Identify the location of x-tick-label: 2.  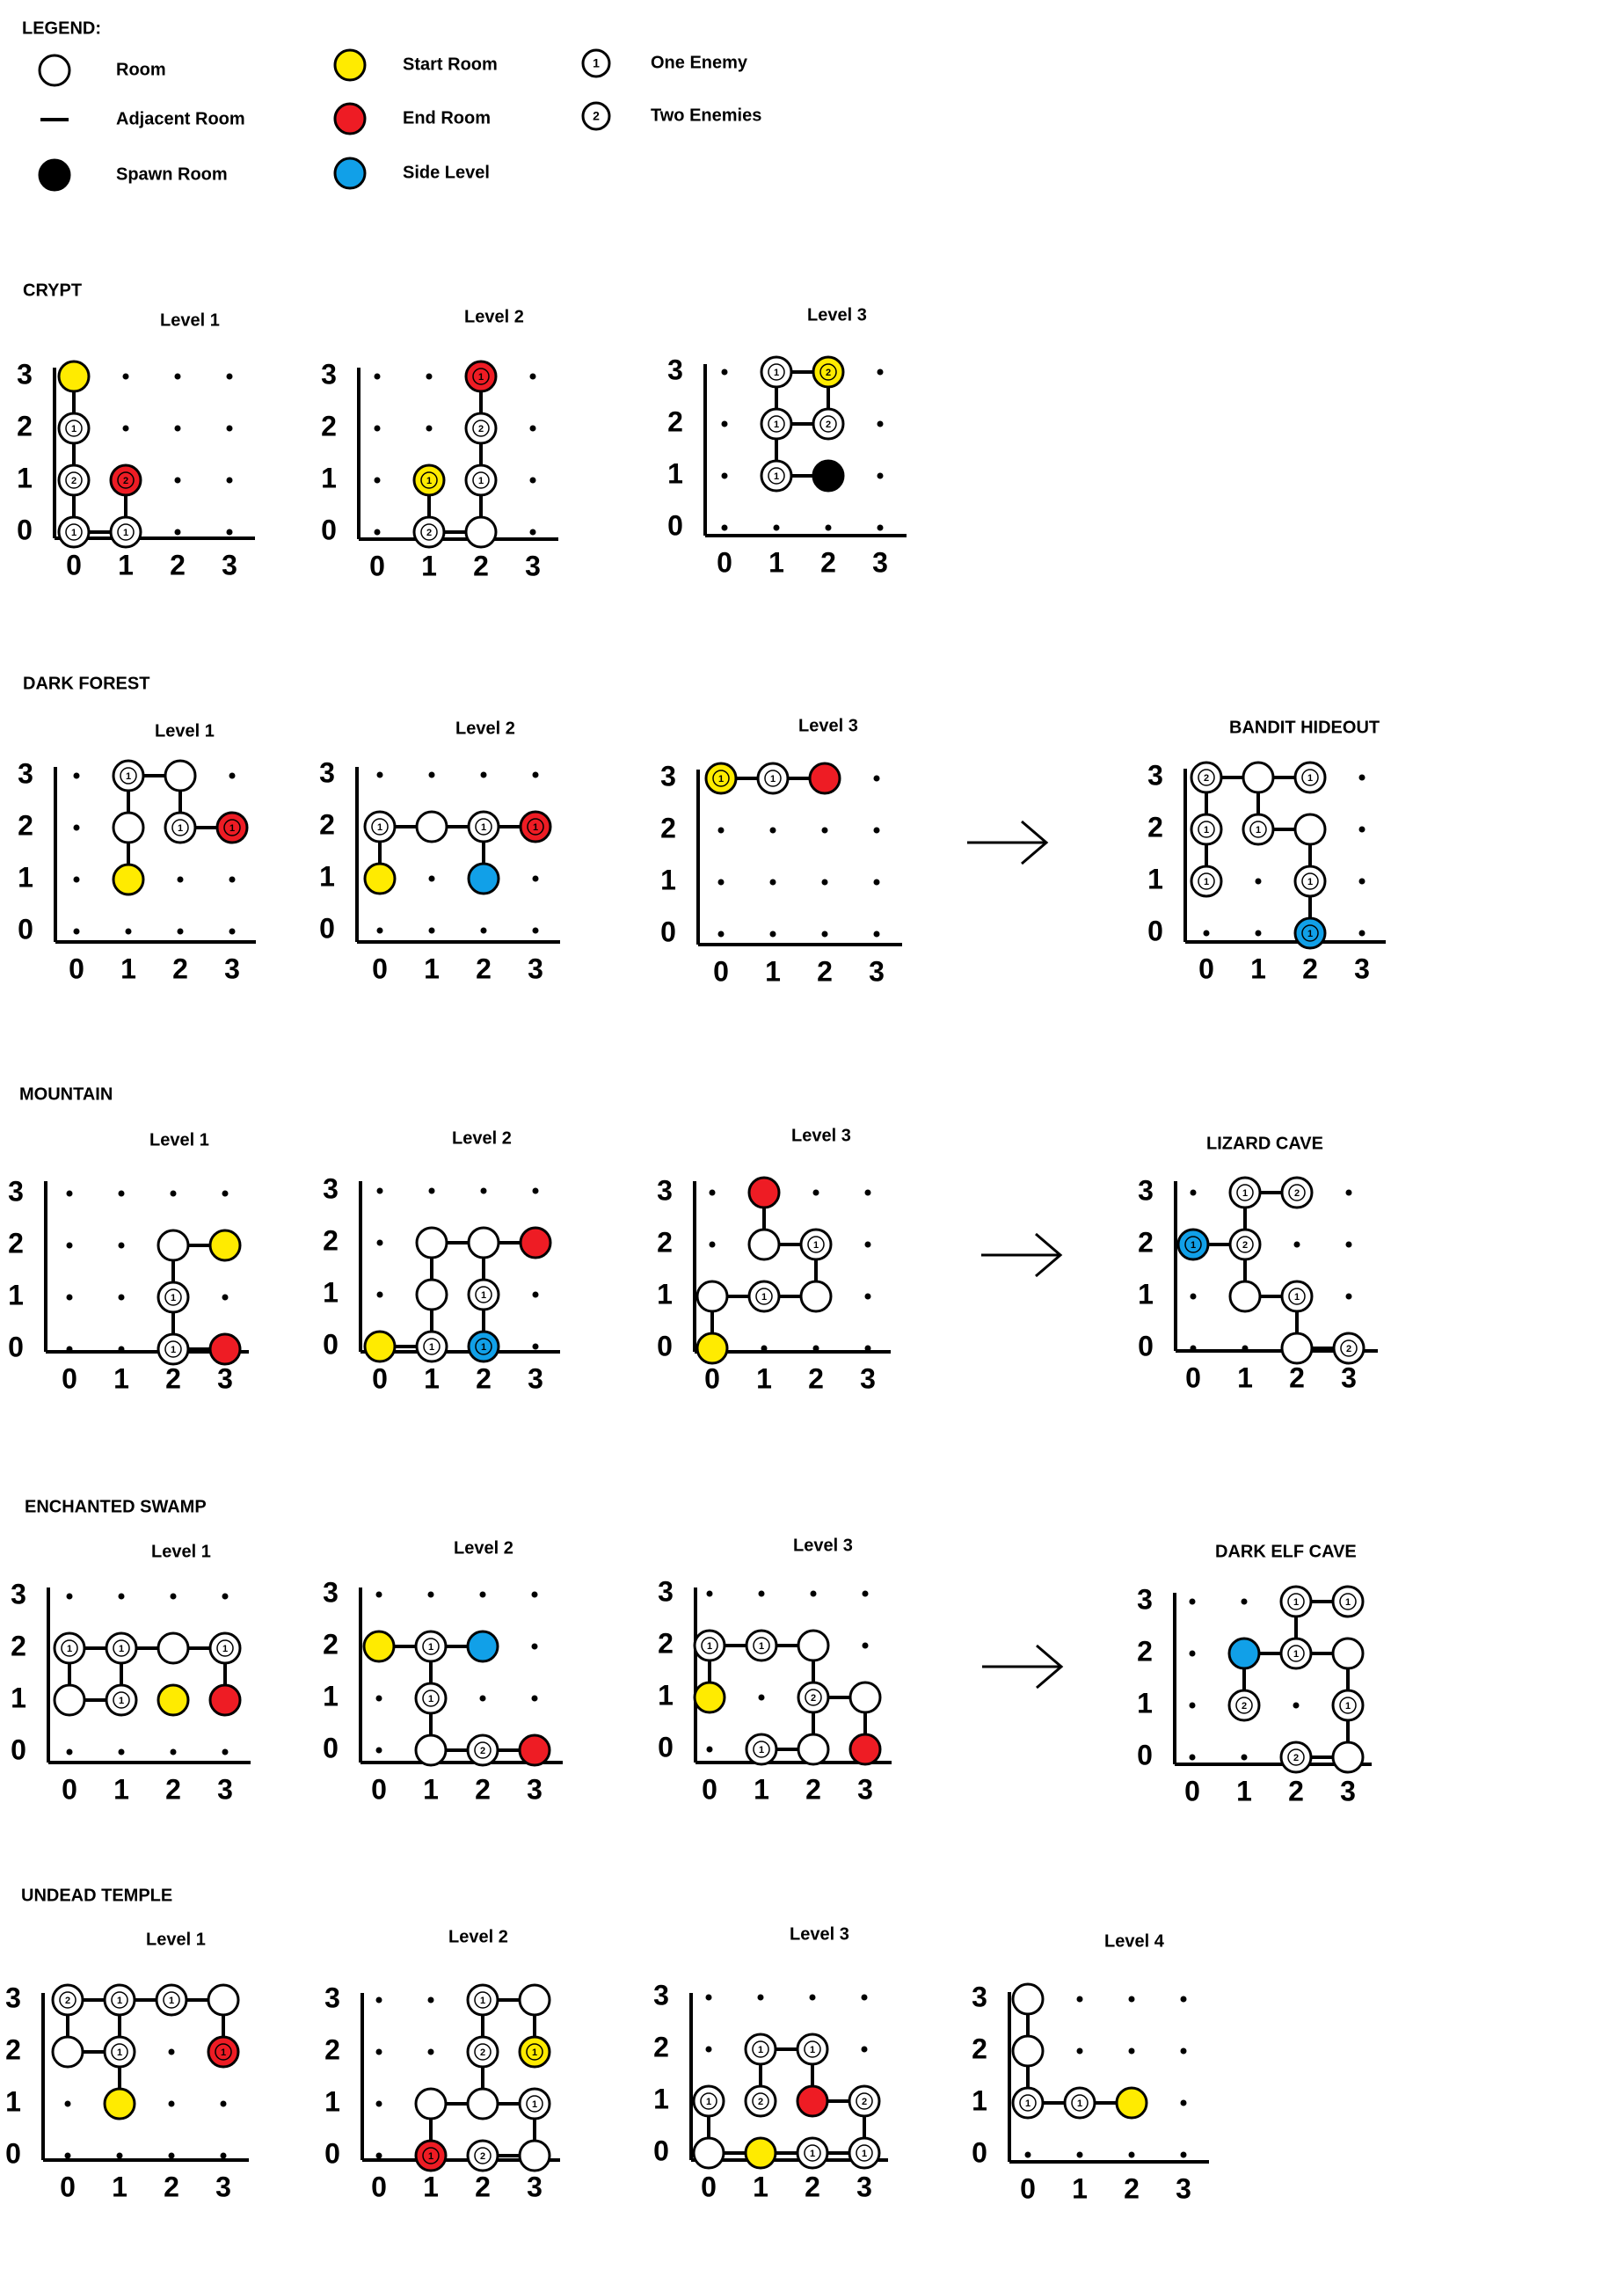
(171, 2186).